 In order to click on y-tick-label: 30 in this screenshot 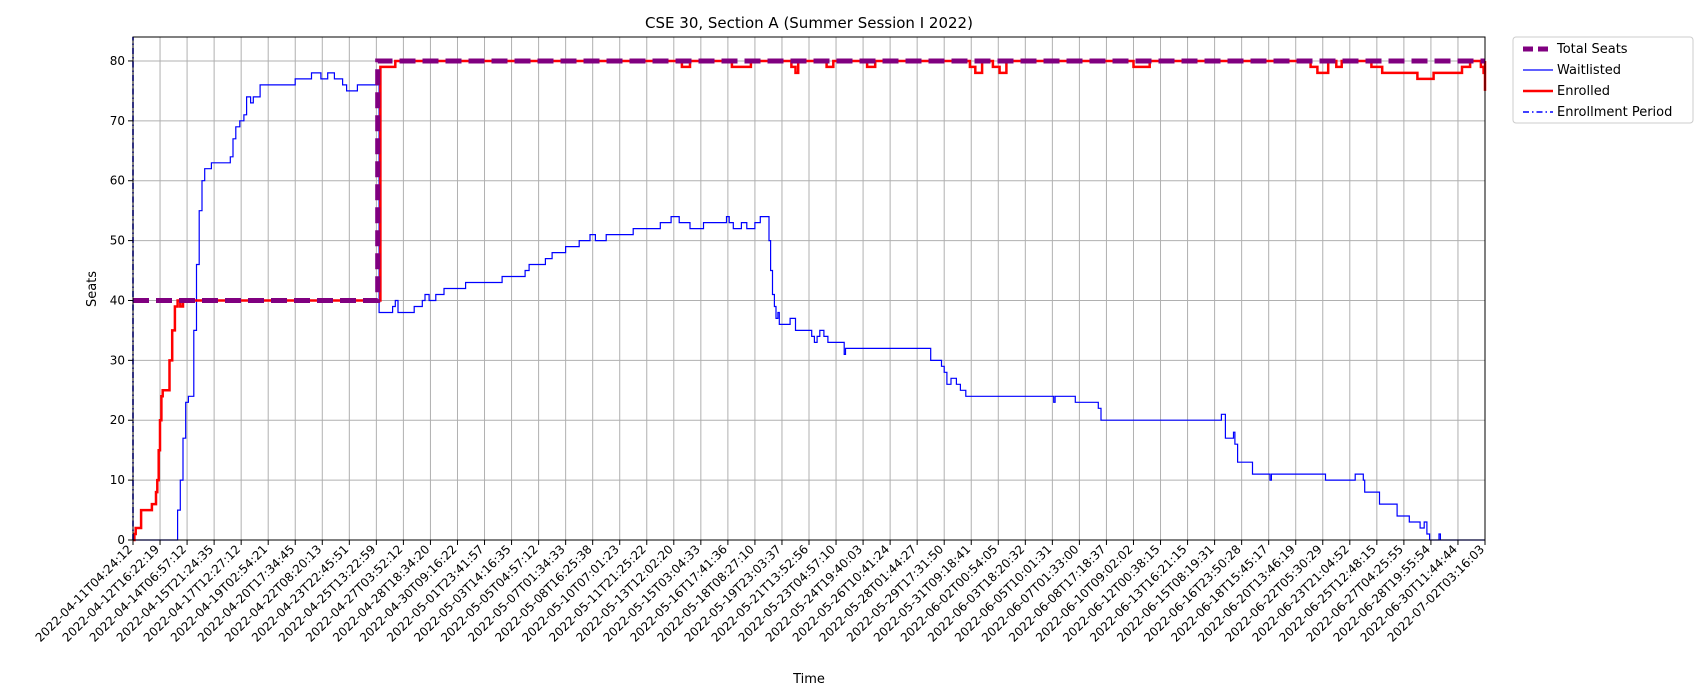, I will do `click(117, 360)`.